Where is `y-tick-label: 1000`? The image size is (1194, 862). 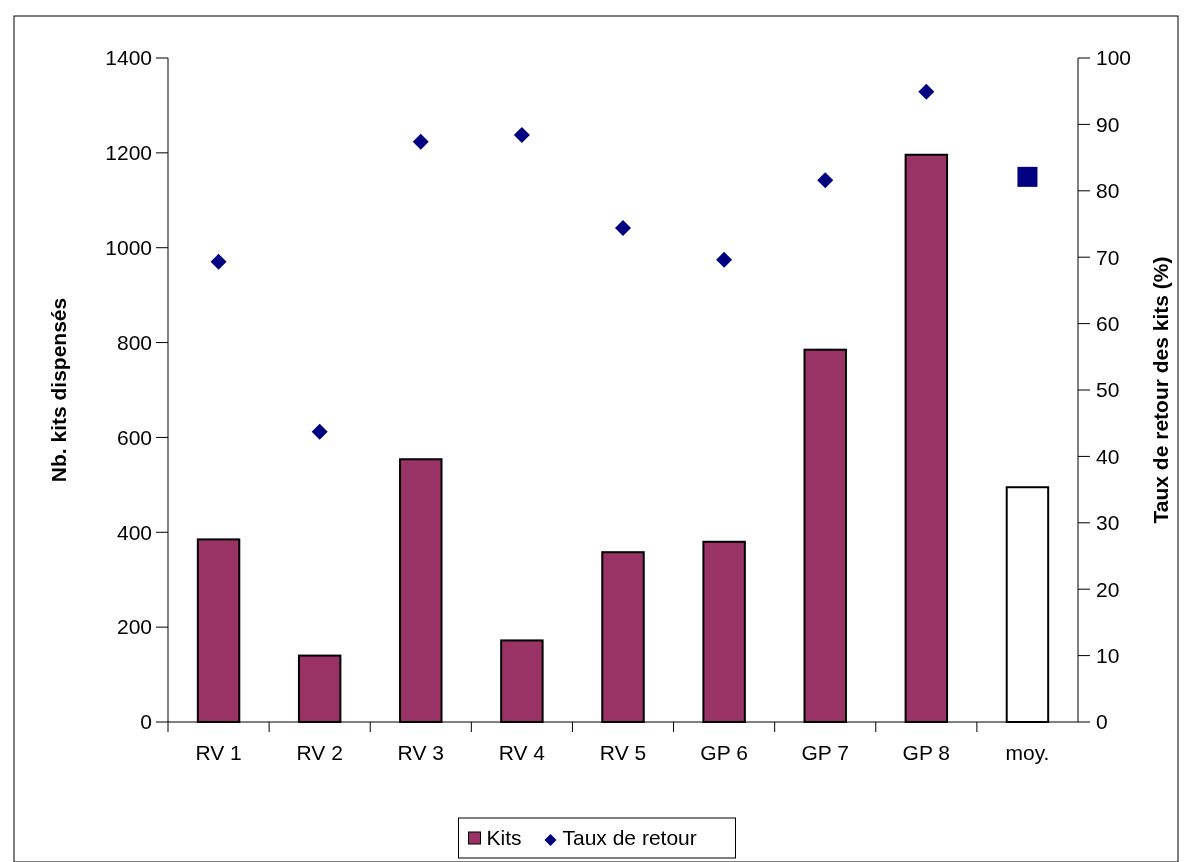
y-tick-label: 1000 is located at coordinates (128, 248).